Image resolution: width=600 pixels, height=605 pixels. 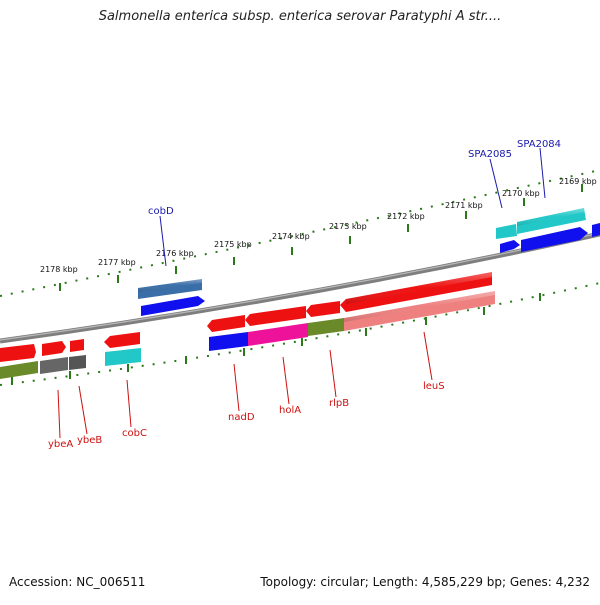 What do you see at coordinates (60, 444) in the screenshot?
I see `label-ybea: ybeA` at bounding box center [60, 444].